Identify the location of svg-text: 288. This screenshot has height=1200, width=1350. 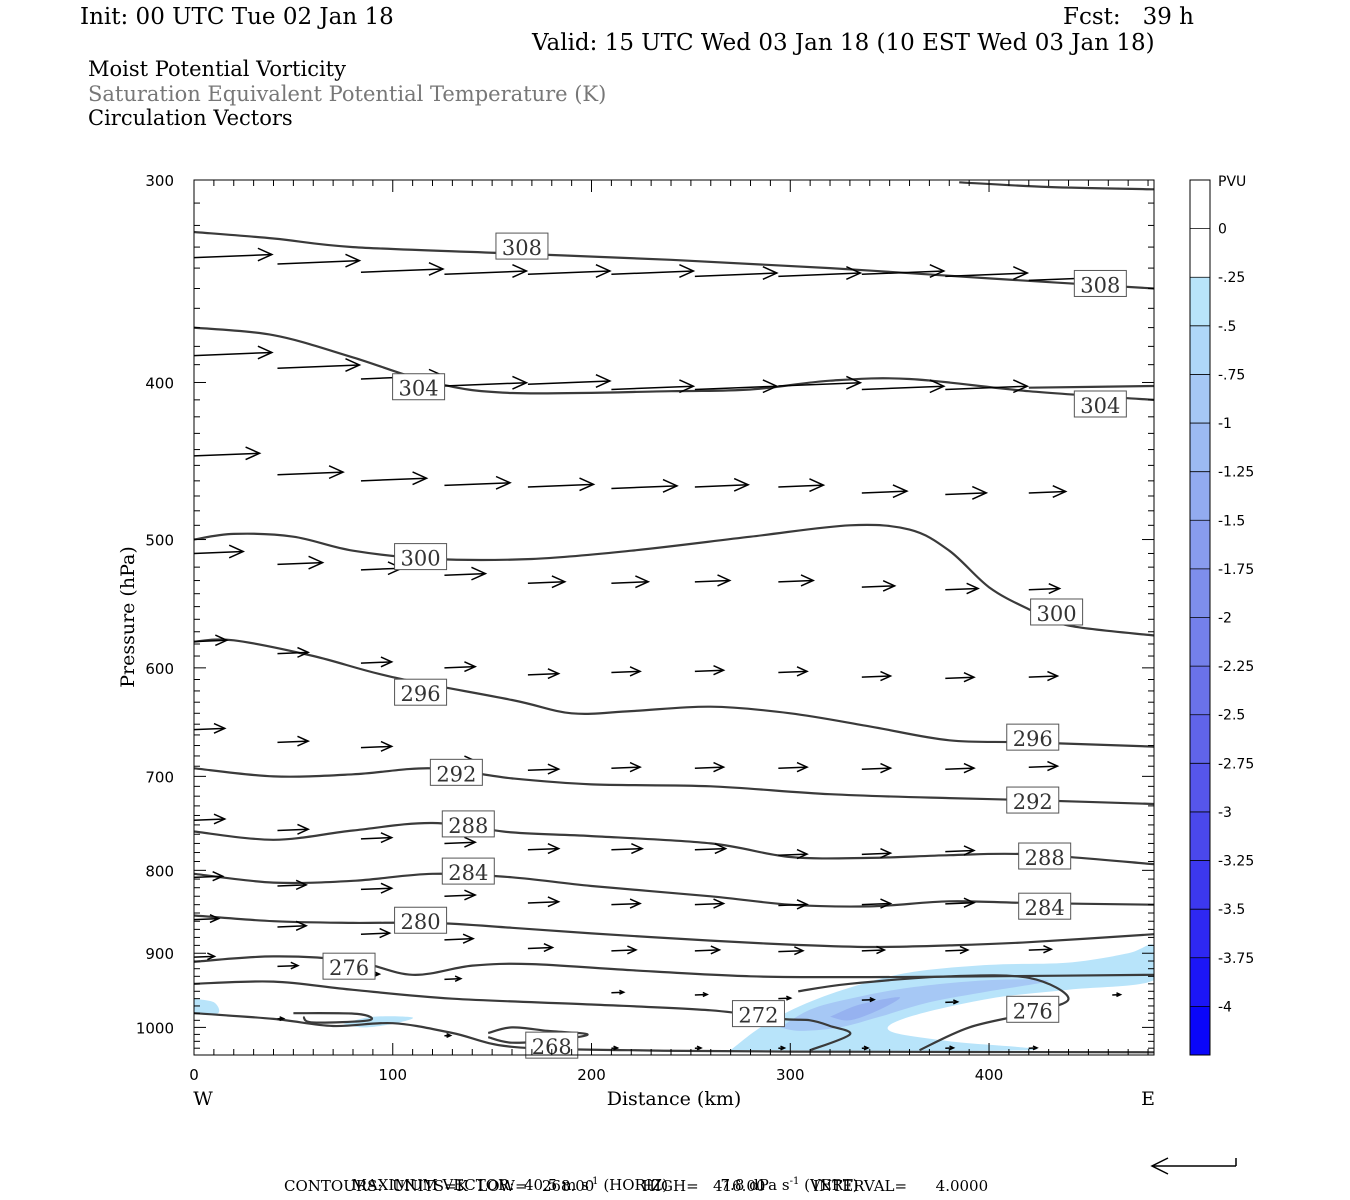
(1045, 858).